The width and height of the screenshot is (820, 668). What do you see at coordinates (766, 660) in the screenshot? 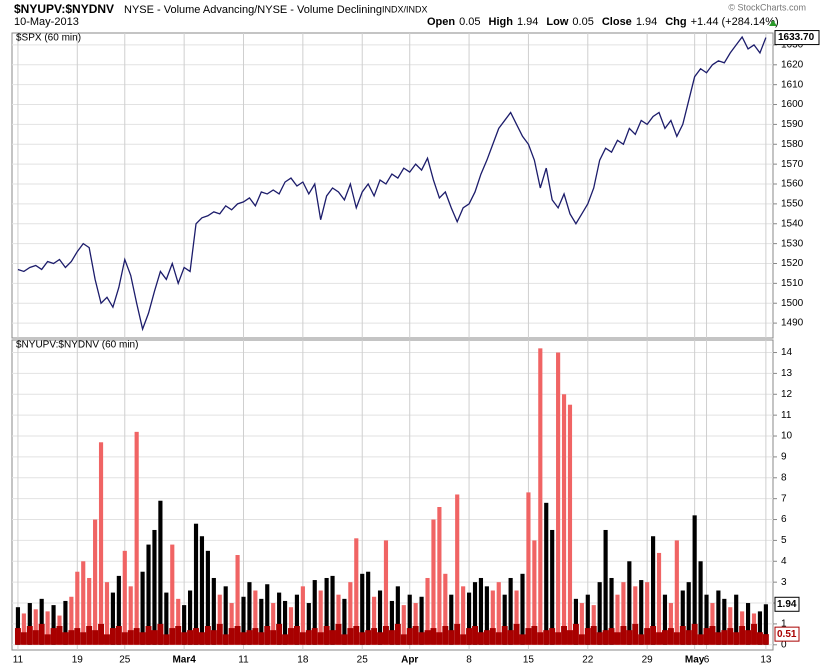
I see `x-tick-label: 13` at bounding box center [766, 660].